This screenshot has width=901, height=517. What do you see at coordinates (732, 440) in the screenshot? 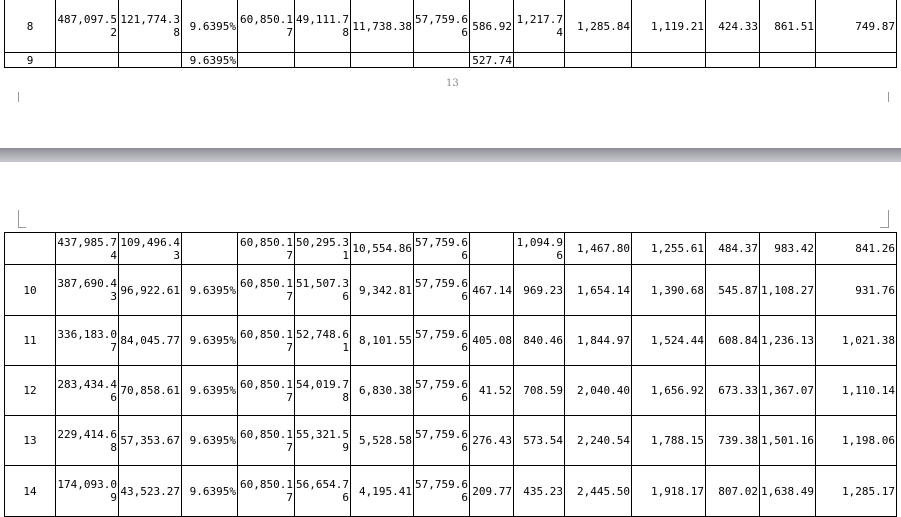
I see `table-cell: 739.38` at bounding box center [732, 440].